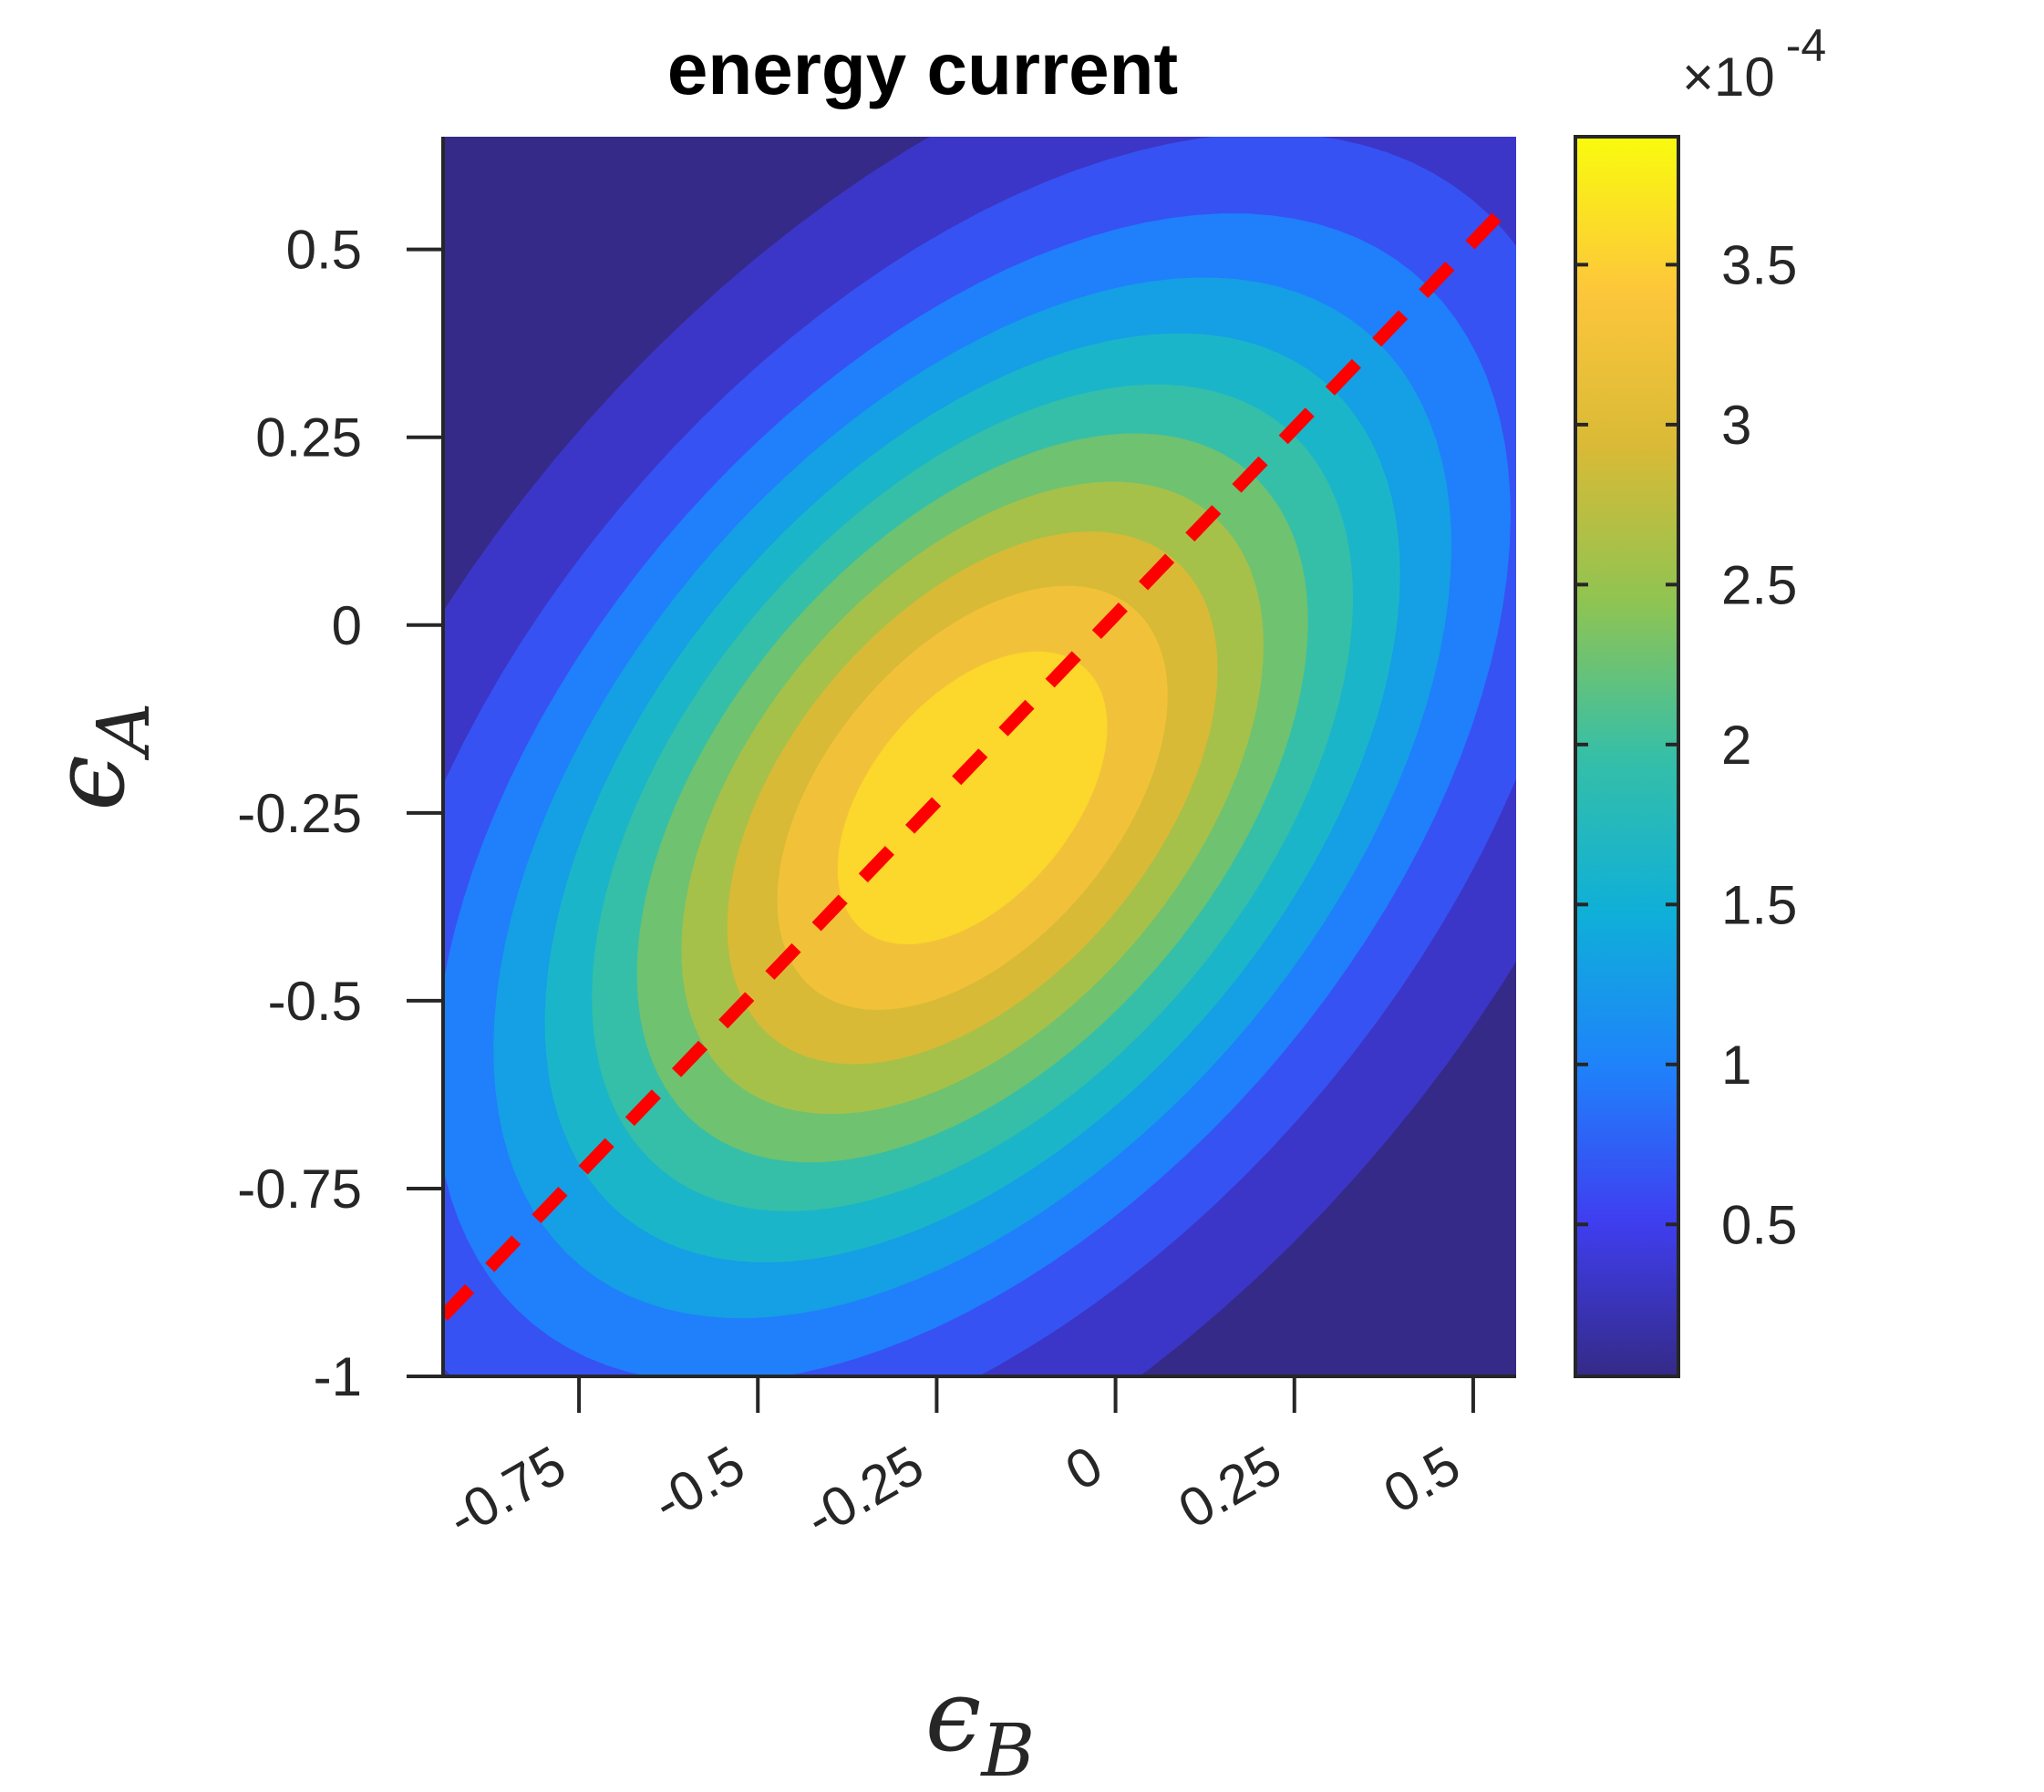 The height and width of the screenshot is (1792, 2044). Describe the element at coordinates (299, 813) in the screenshot. I see `y-tick-label: -0.25` at that location.